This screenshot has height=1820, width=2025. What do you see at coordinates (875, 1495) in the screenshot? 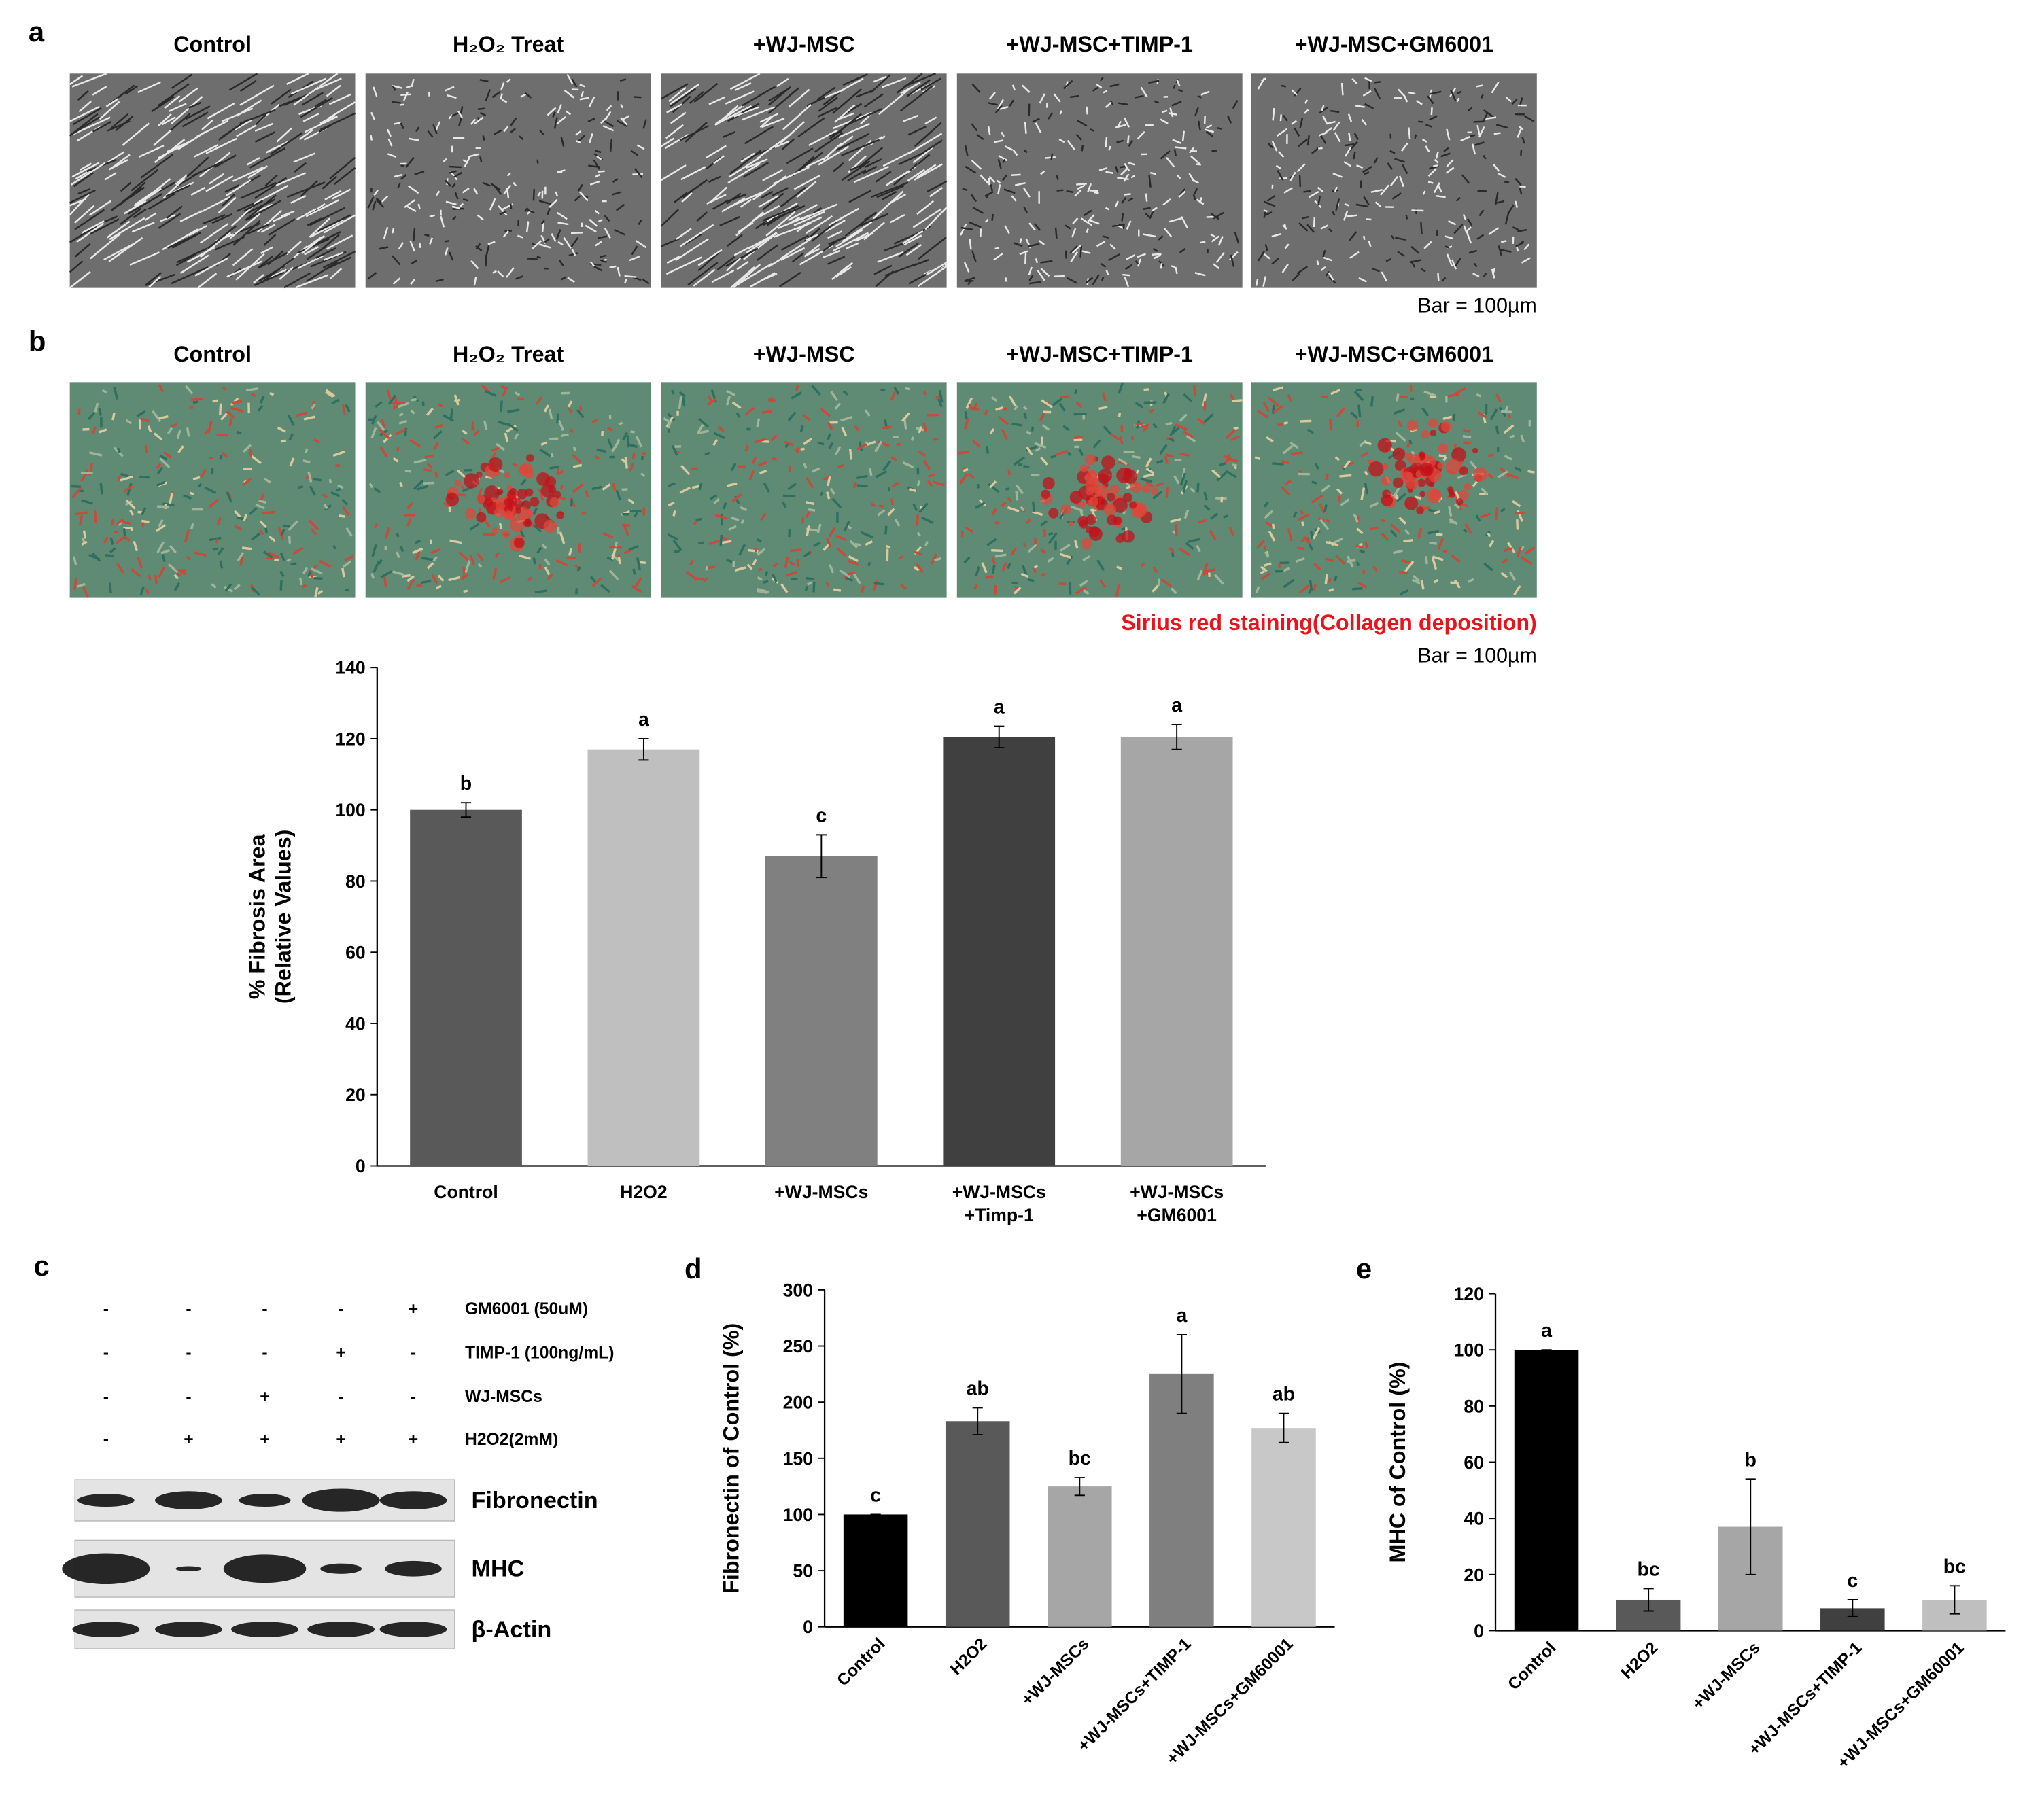
I see `significance-letter: c` at bounding box center [875, 1495].